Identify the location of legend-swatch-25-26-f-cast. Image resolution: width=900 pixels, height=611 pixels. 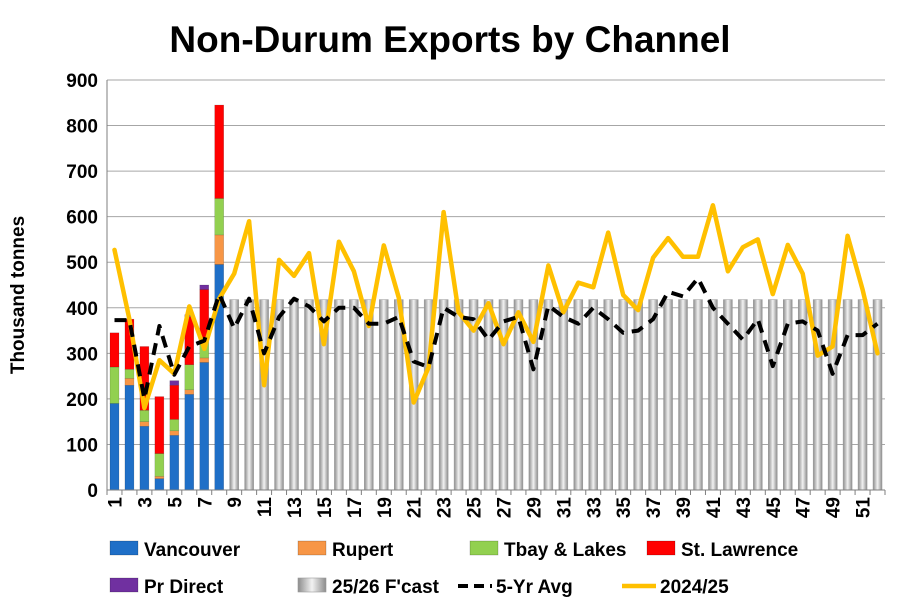
(312, 585).